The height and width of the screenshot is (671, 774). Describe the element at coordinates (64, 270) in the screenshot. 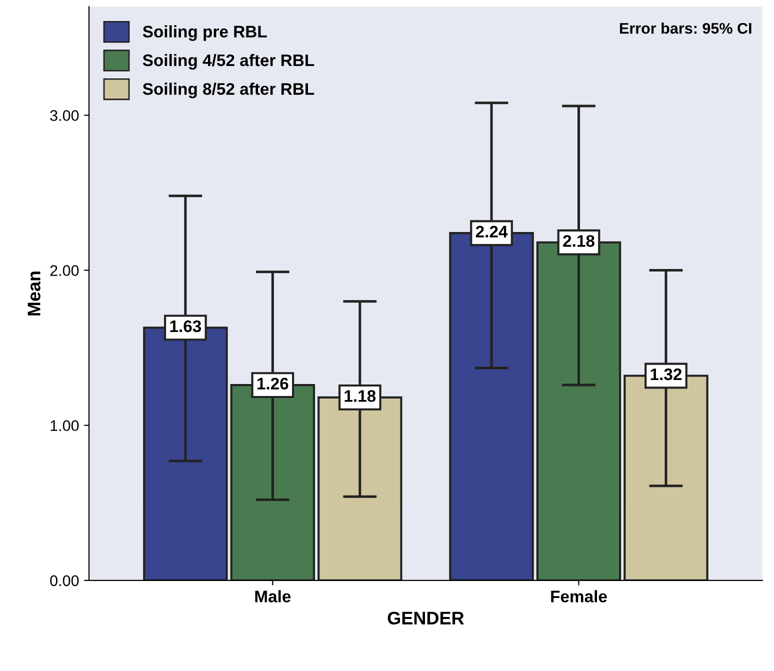

I see `y-tick-label: 2.00` at that location.